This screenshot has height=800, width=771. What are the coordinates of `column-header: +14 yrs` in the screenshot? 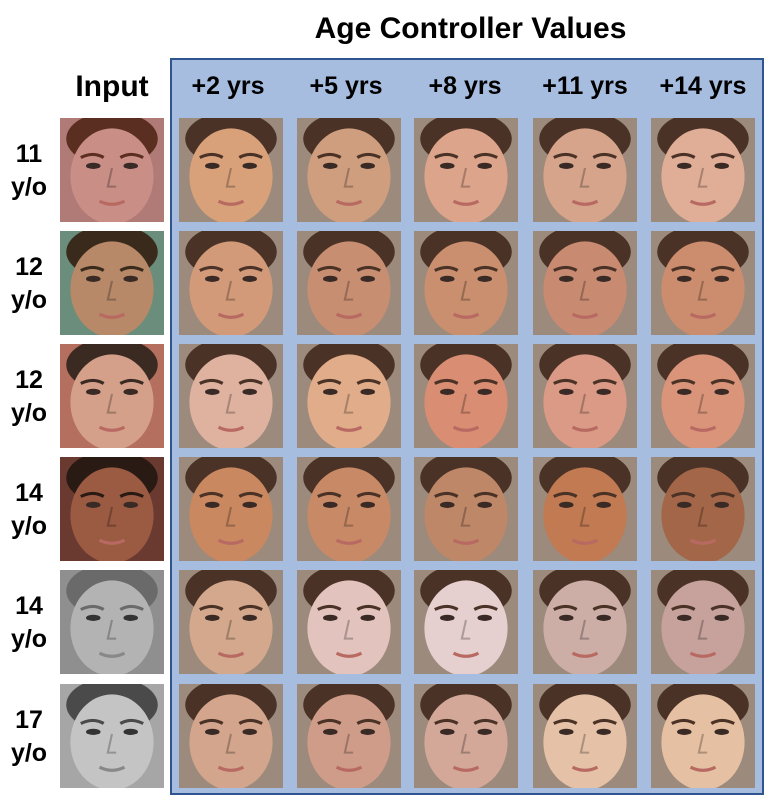 It's located at (703, 86).